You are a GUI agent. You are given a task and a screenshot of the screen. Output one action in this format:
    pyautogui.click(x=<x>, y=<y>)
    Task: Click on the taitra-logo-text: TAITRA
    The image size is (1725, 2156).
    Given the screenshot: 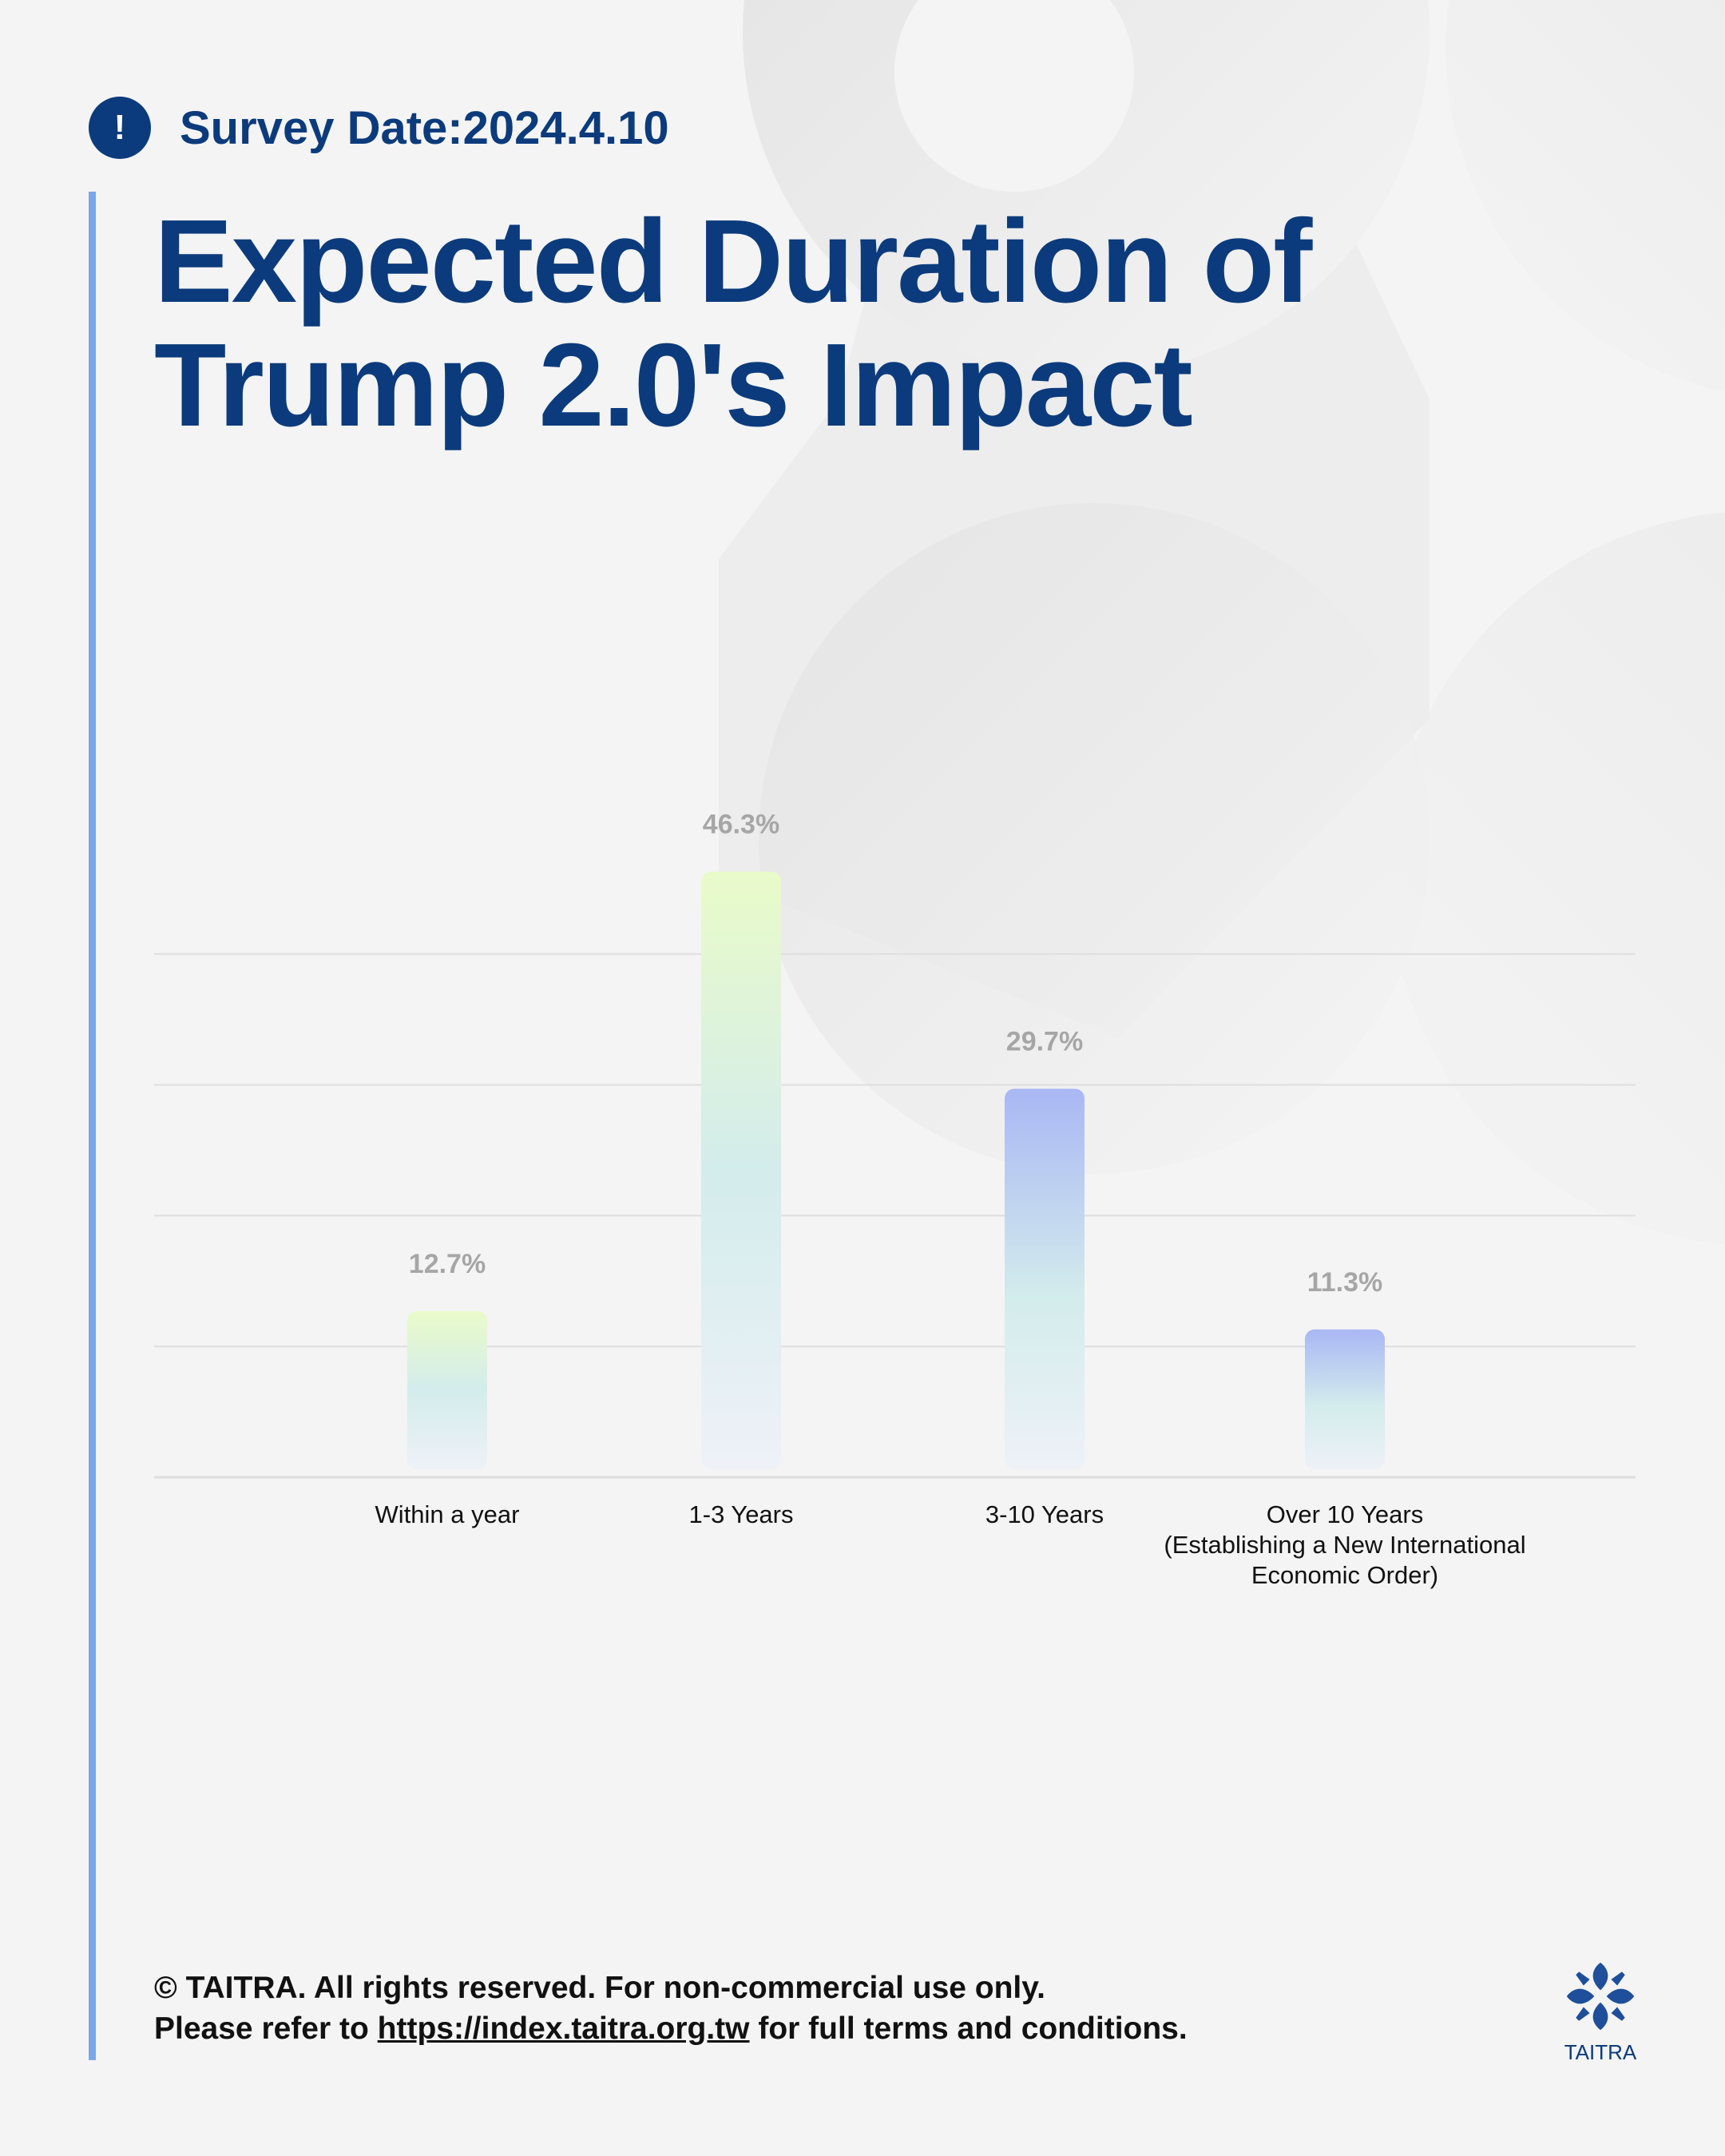 What is the action you would take?
    pyautogui.click(x=1601, y=2052)
    